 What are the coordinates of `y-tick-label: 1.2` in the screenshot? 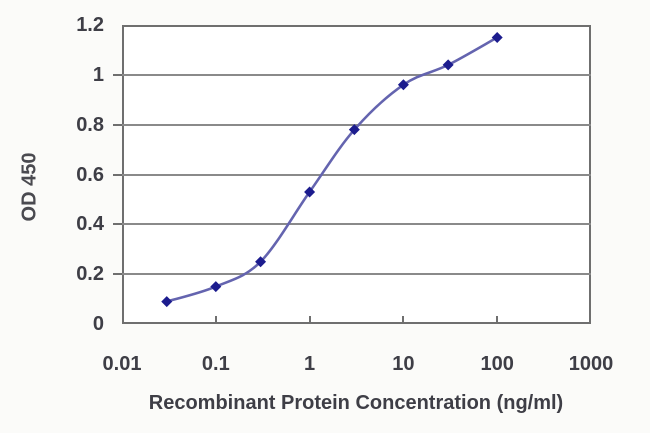 It's located at (90, 25).